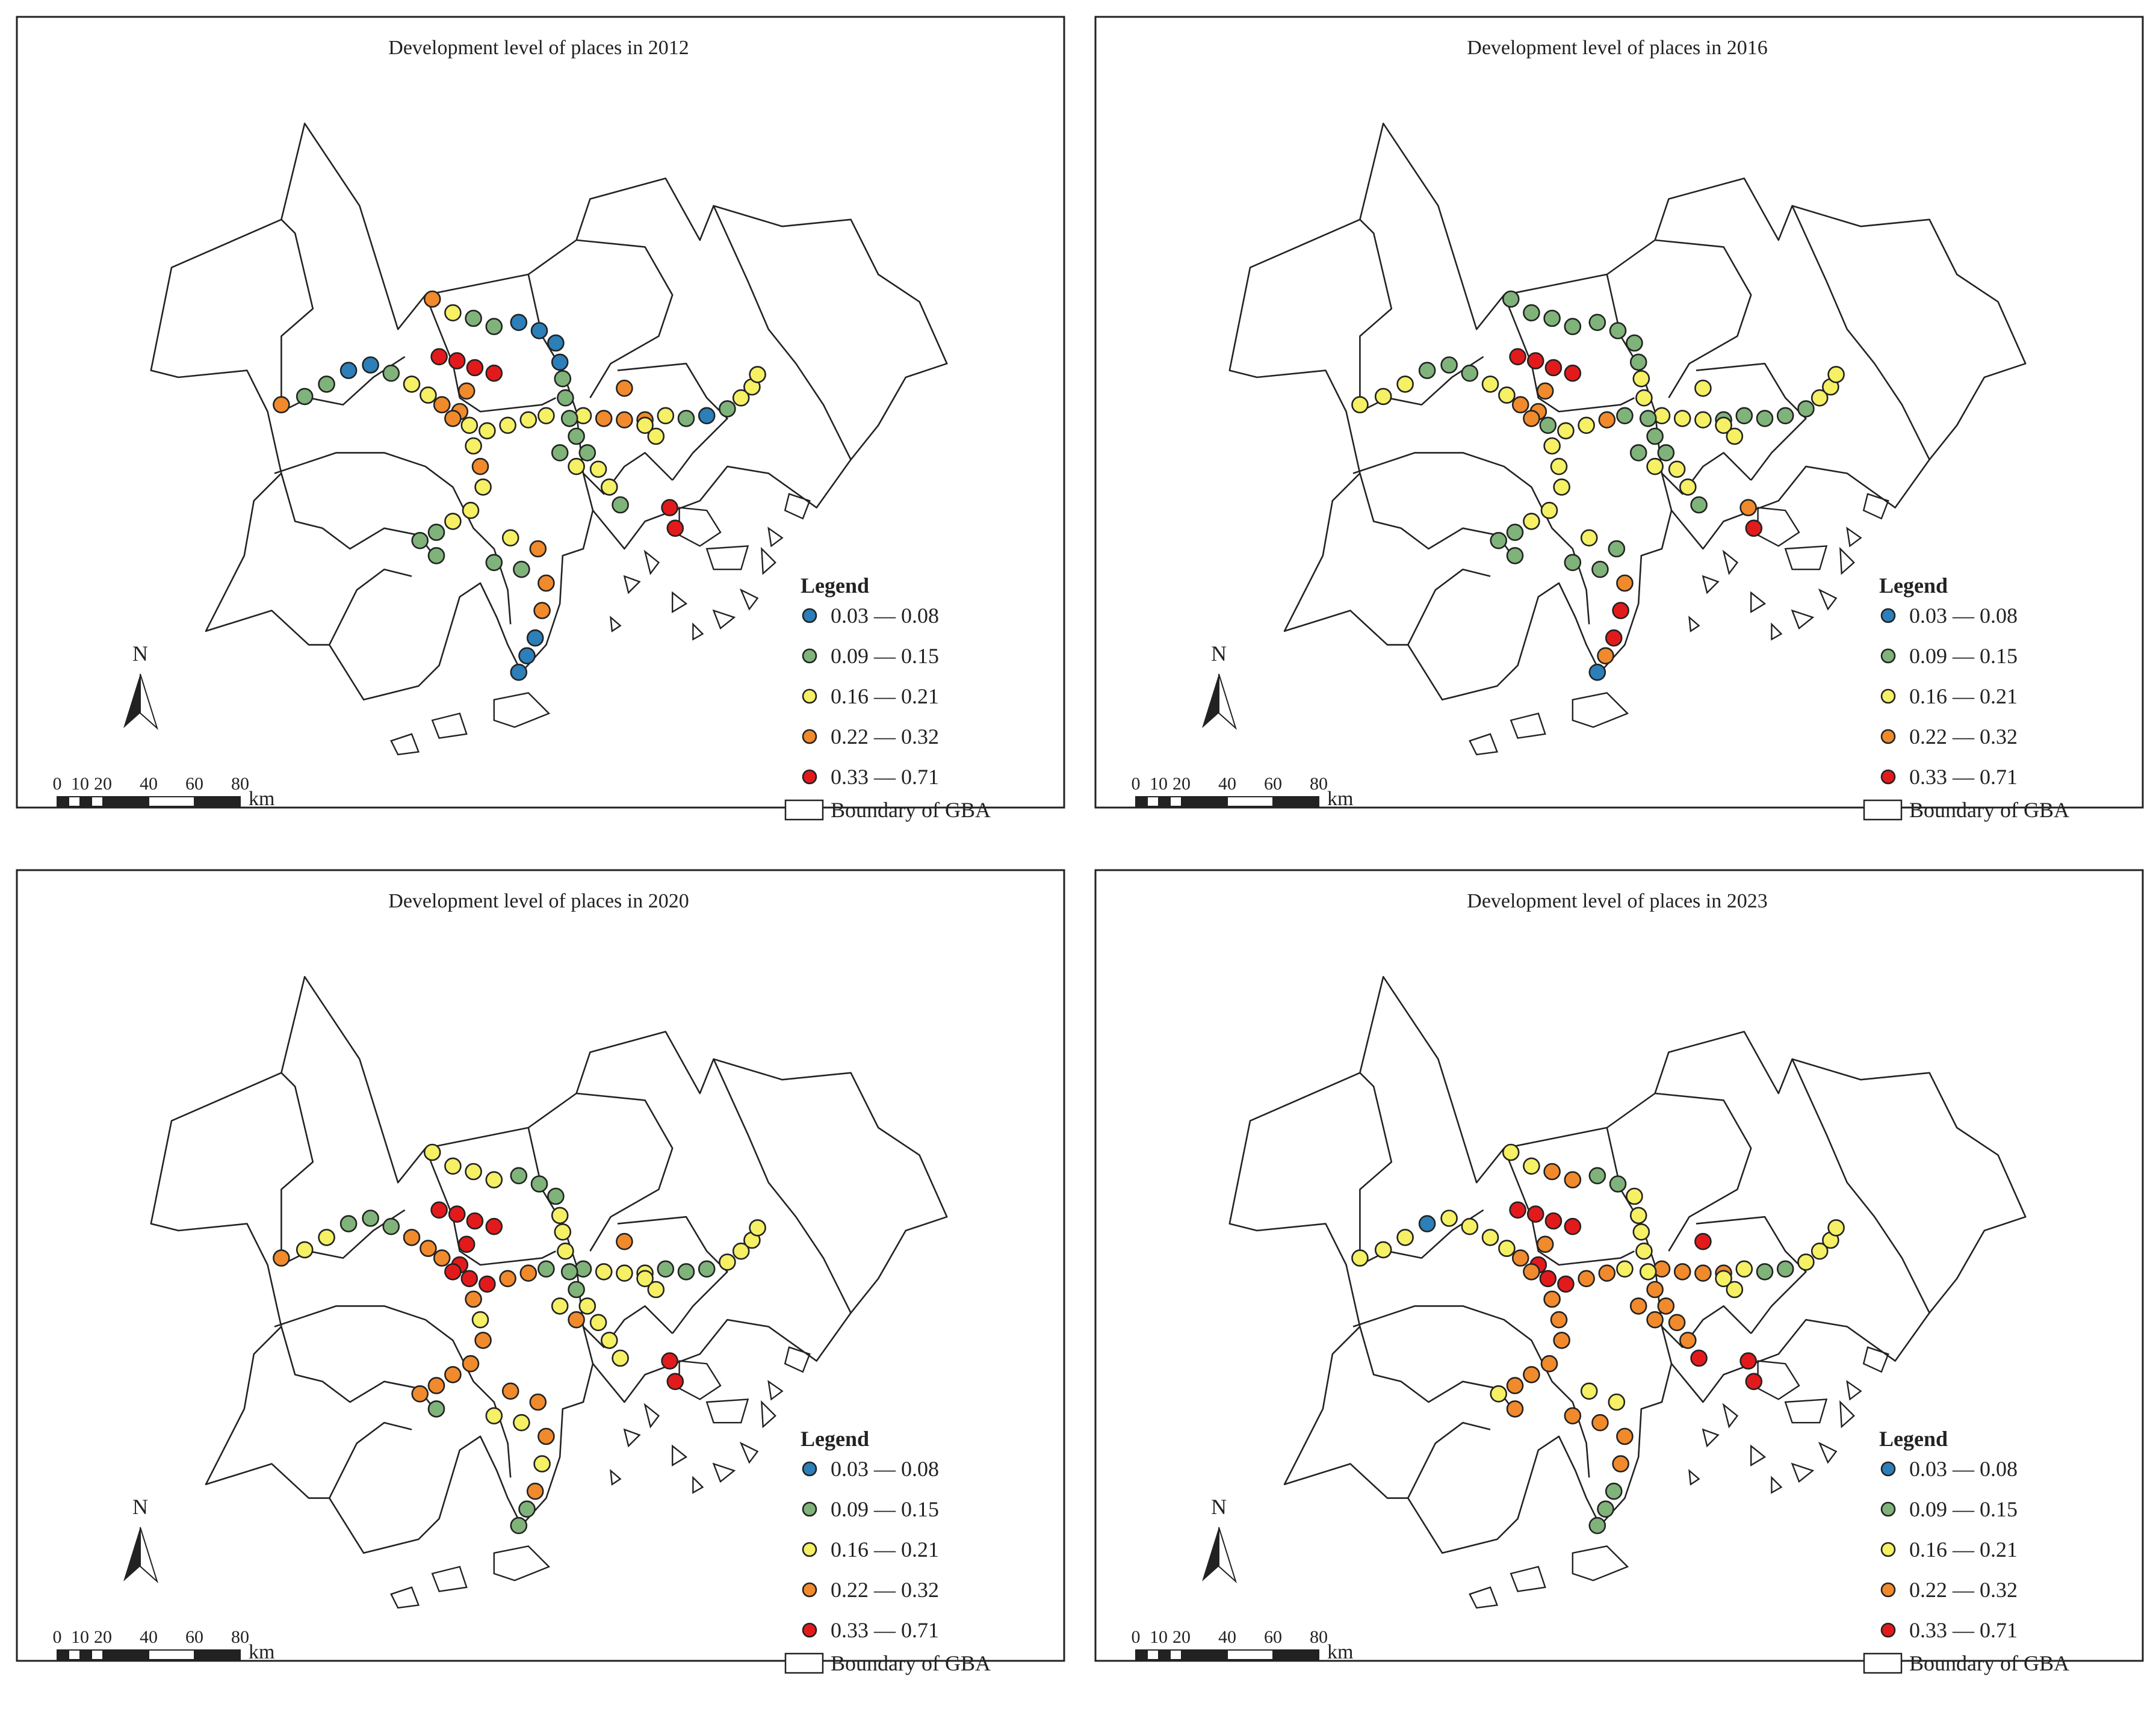  I want to click on legend-class-label: 0.03 — 0.08, so click(1964, 616).